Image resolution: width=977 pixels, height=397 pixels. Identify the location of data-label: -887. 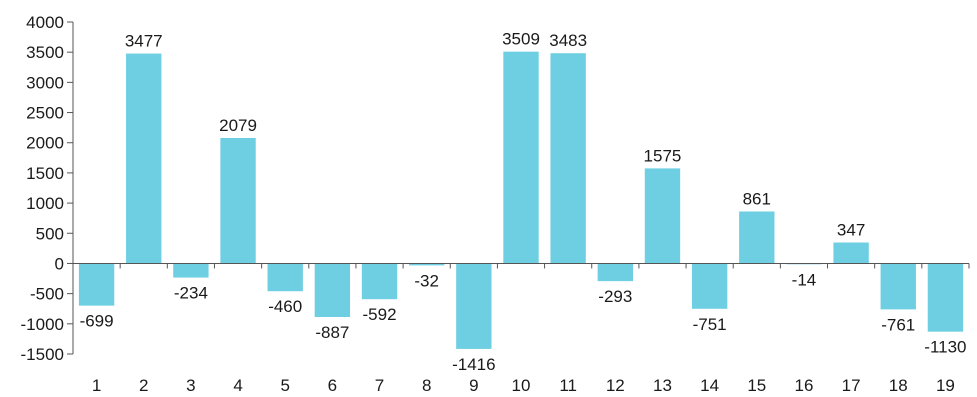
(332, 332).